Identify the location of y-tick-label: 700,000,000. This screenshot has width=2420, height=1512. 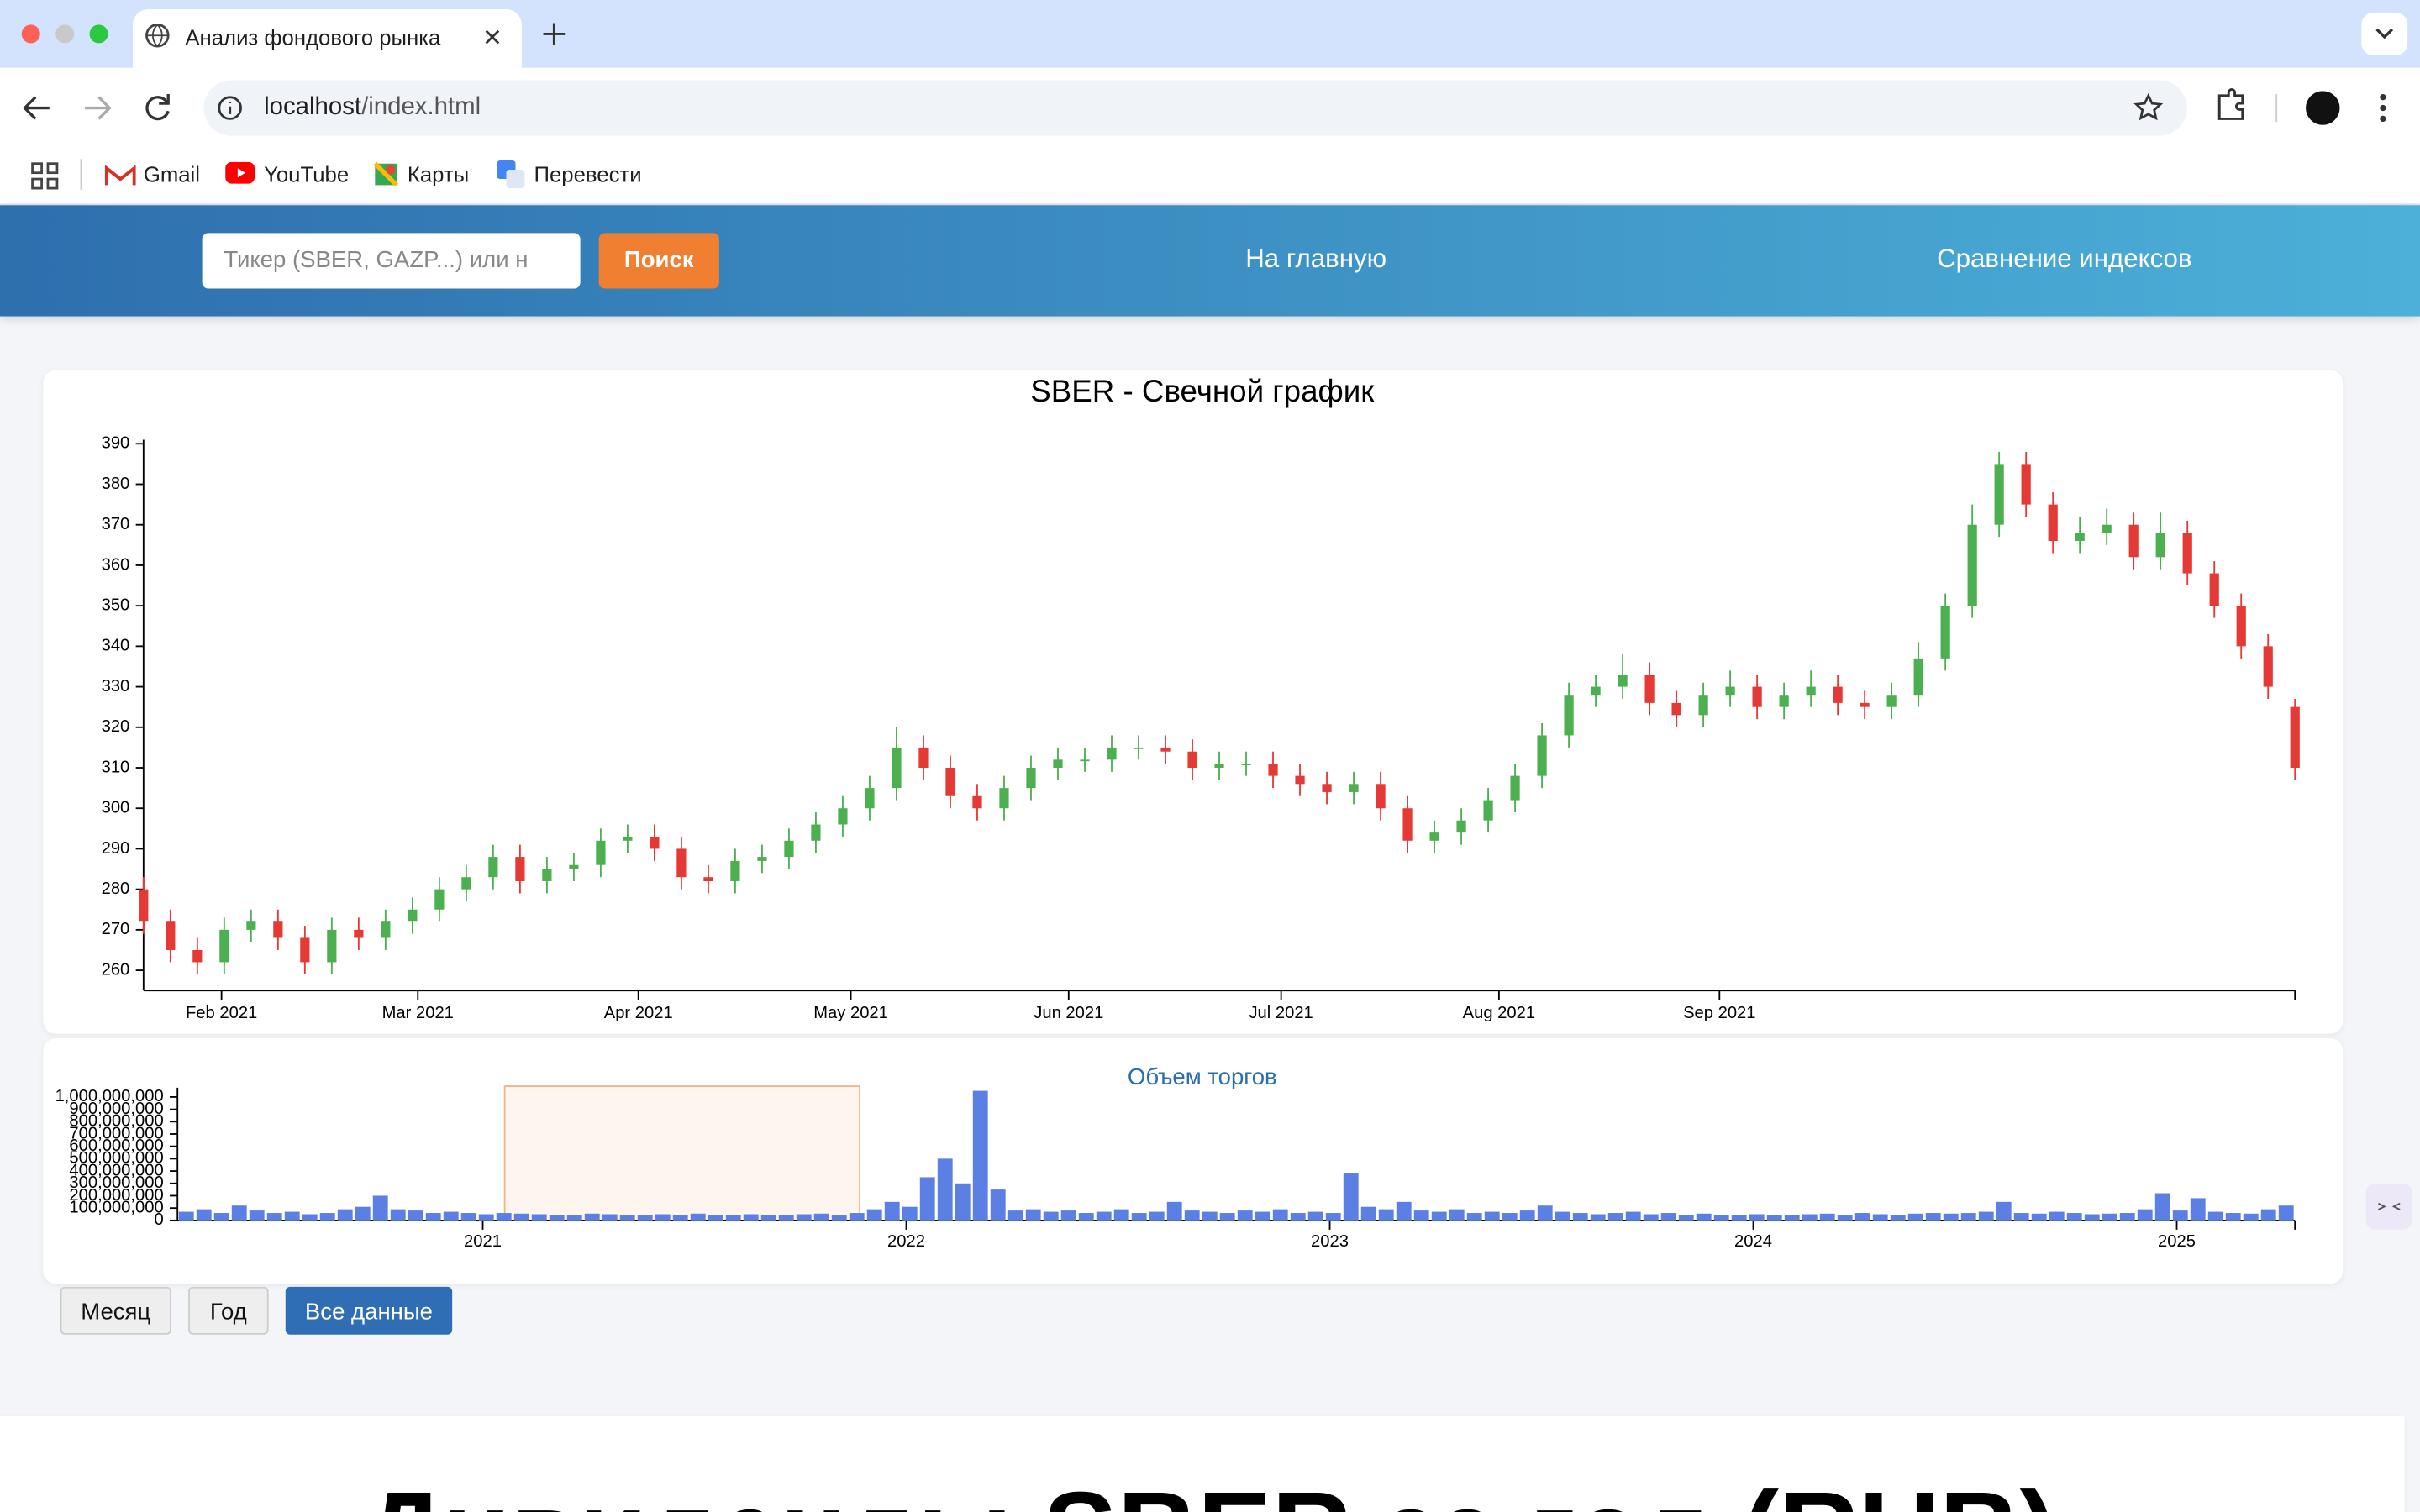
(116, 1133).